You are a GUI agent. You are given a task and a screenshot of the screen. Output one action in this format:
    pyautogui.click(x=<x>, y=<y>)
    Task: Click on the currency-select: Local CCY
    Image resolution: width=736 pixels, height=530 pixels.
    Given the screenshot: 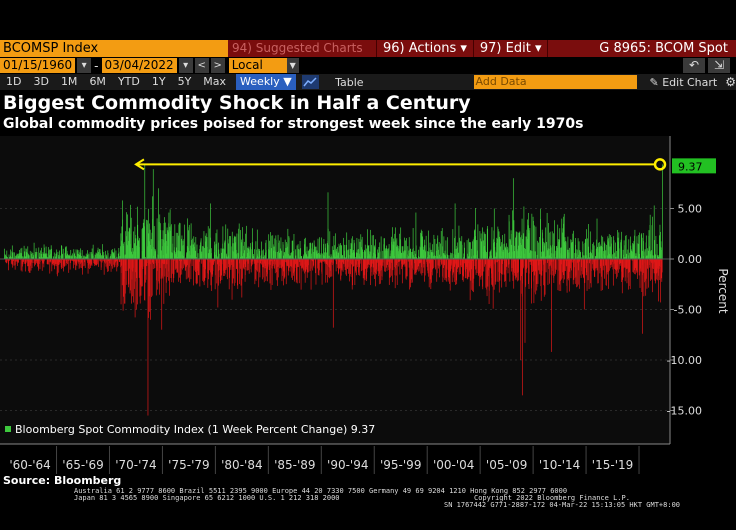 What is the action you would take?
    pyautogui.click(x=257, y=72)
    